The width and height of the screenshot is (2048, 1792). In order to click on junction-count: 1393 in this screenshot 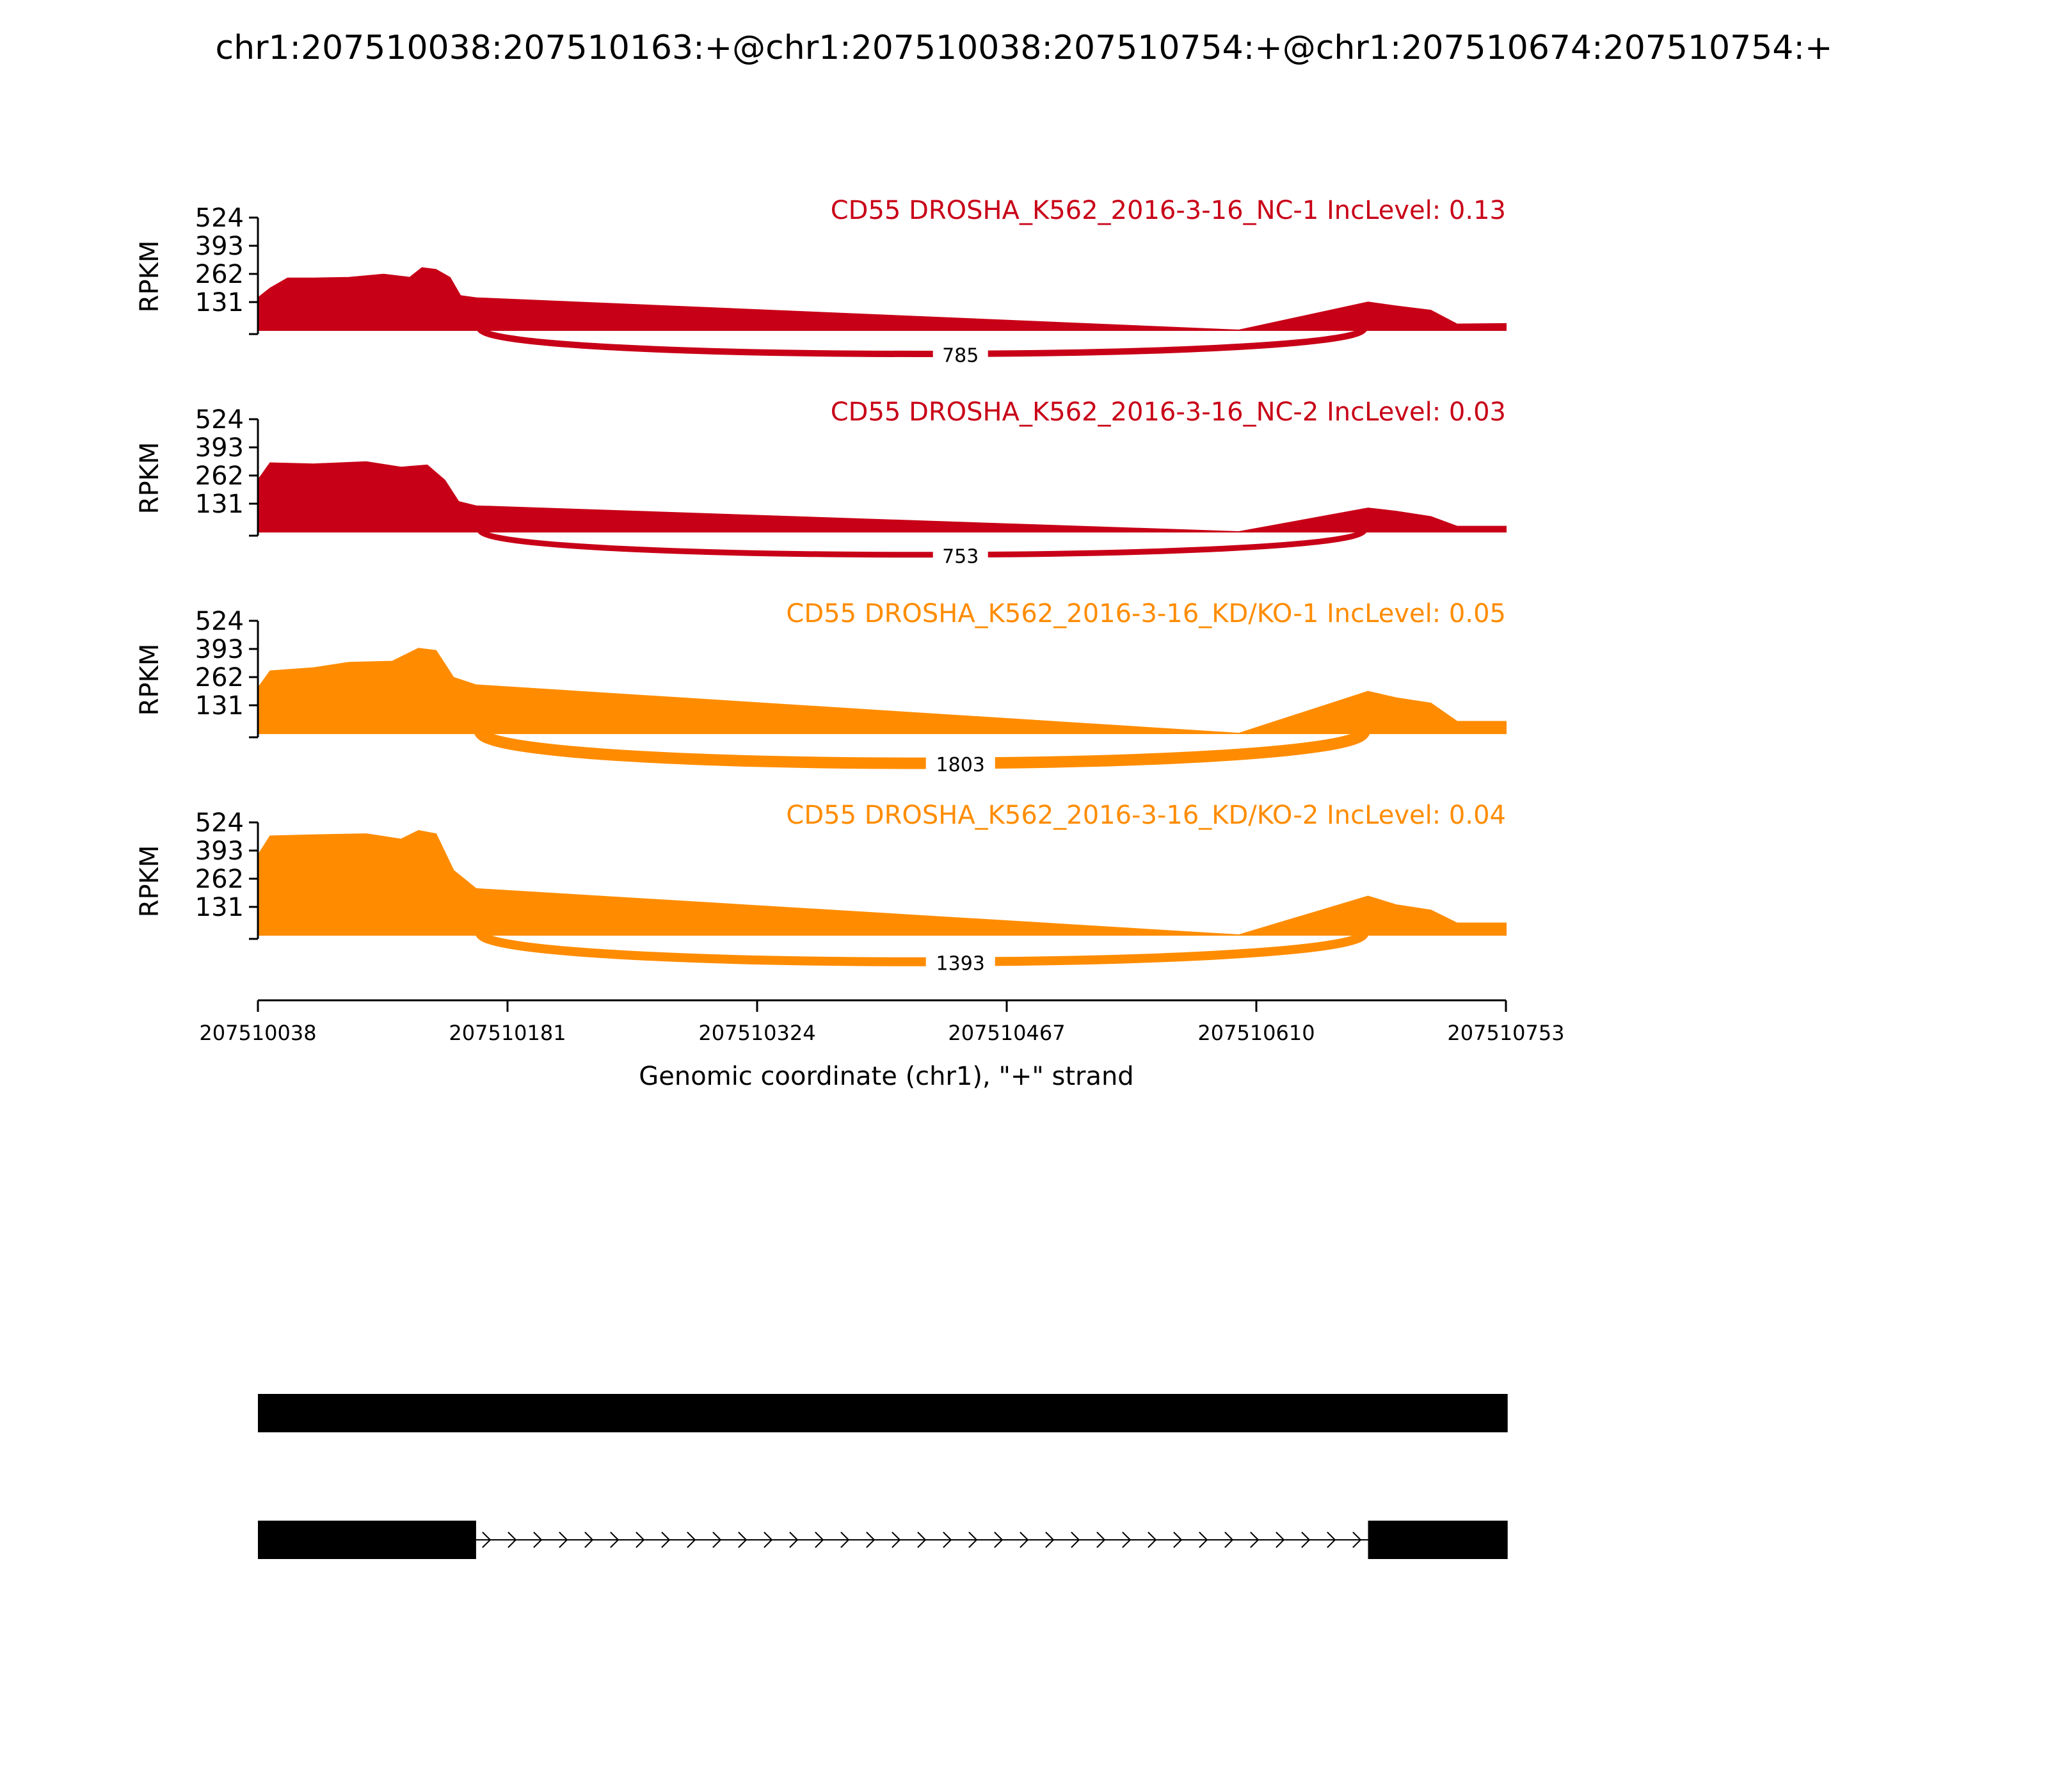, I will do `click(960, 963)`.